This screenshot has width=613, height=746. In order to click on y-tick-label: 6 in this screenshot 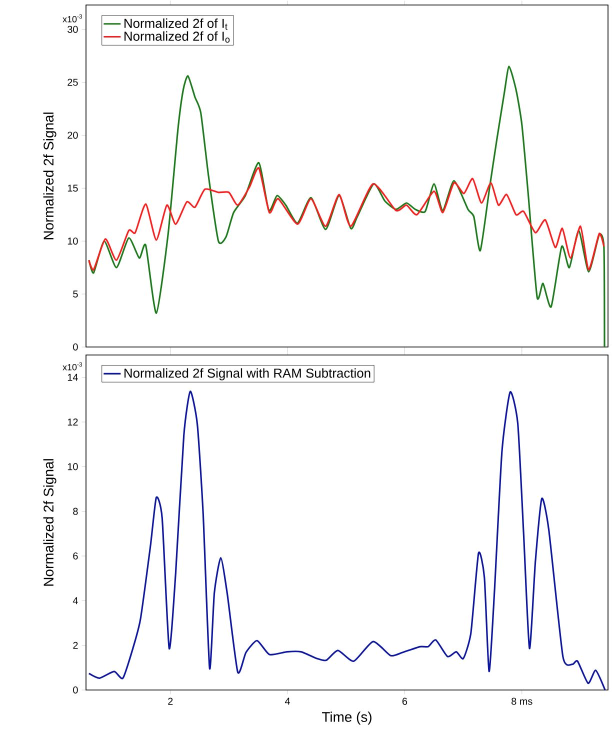, I will do `click(75, 556)`.